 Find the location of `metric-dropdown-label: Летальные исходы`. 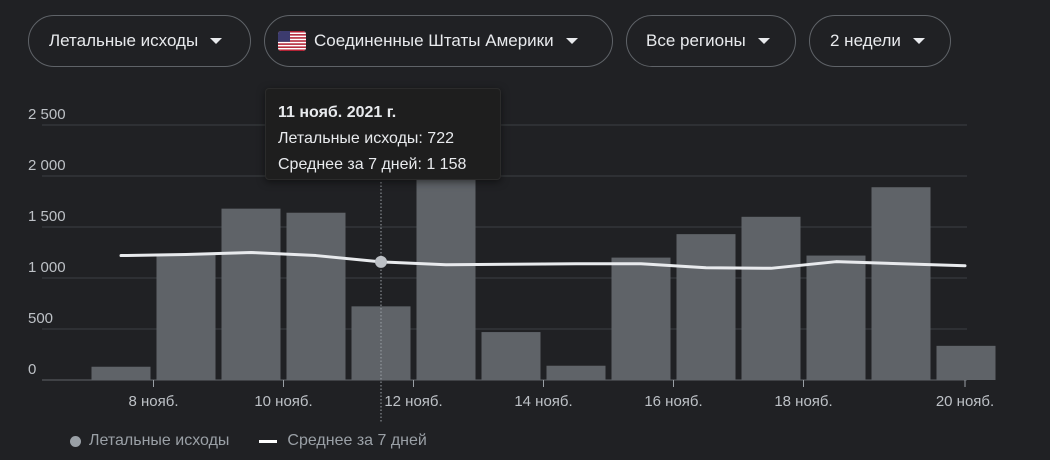

metric-dropdown-label: Летальные исходы is located at coordinates (124, 40).